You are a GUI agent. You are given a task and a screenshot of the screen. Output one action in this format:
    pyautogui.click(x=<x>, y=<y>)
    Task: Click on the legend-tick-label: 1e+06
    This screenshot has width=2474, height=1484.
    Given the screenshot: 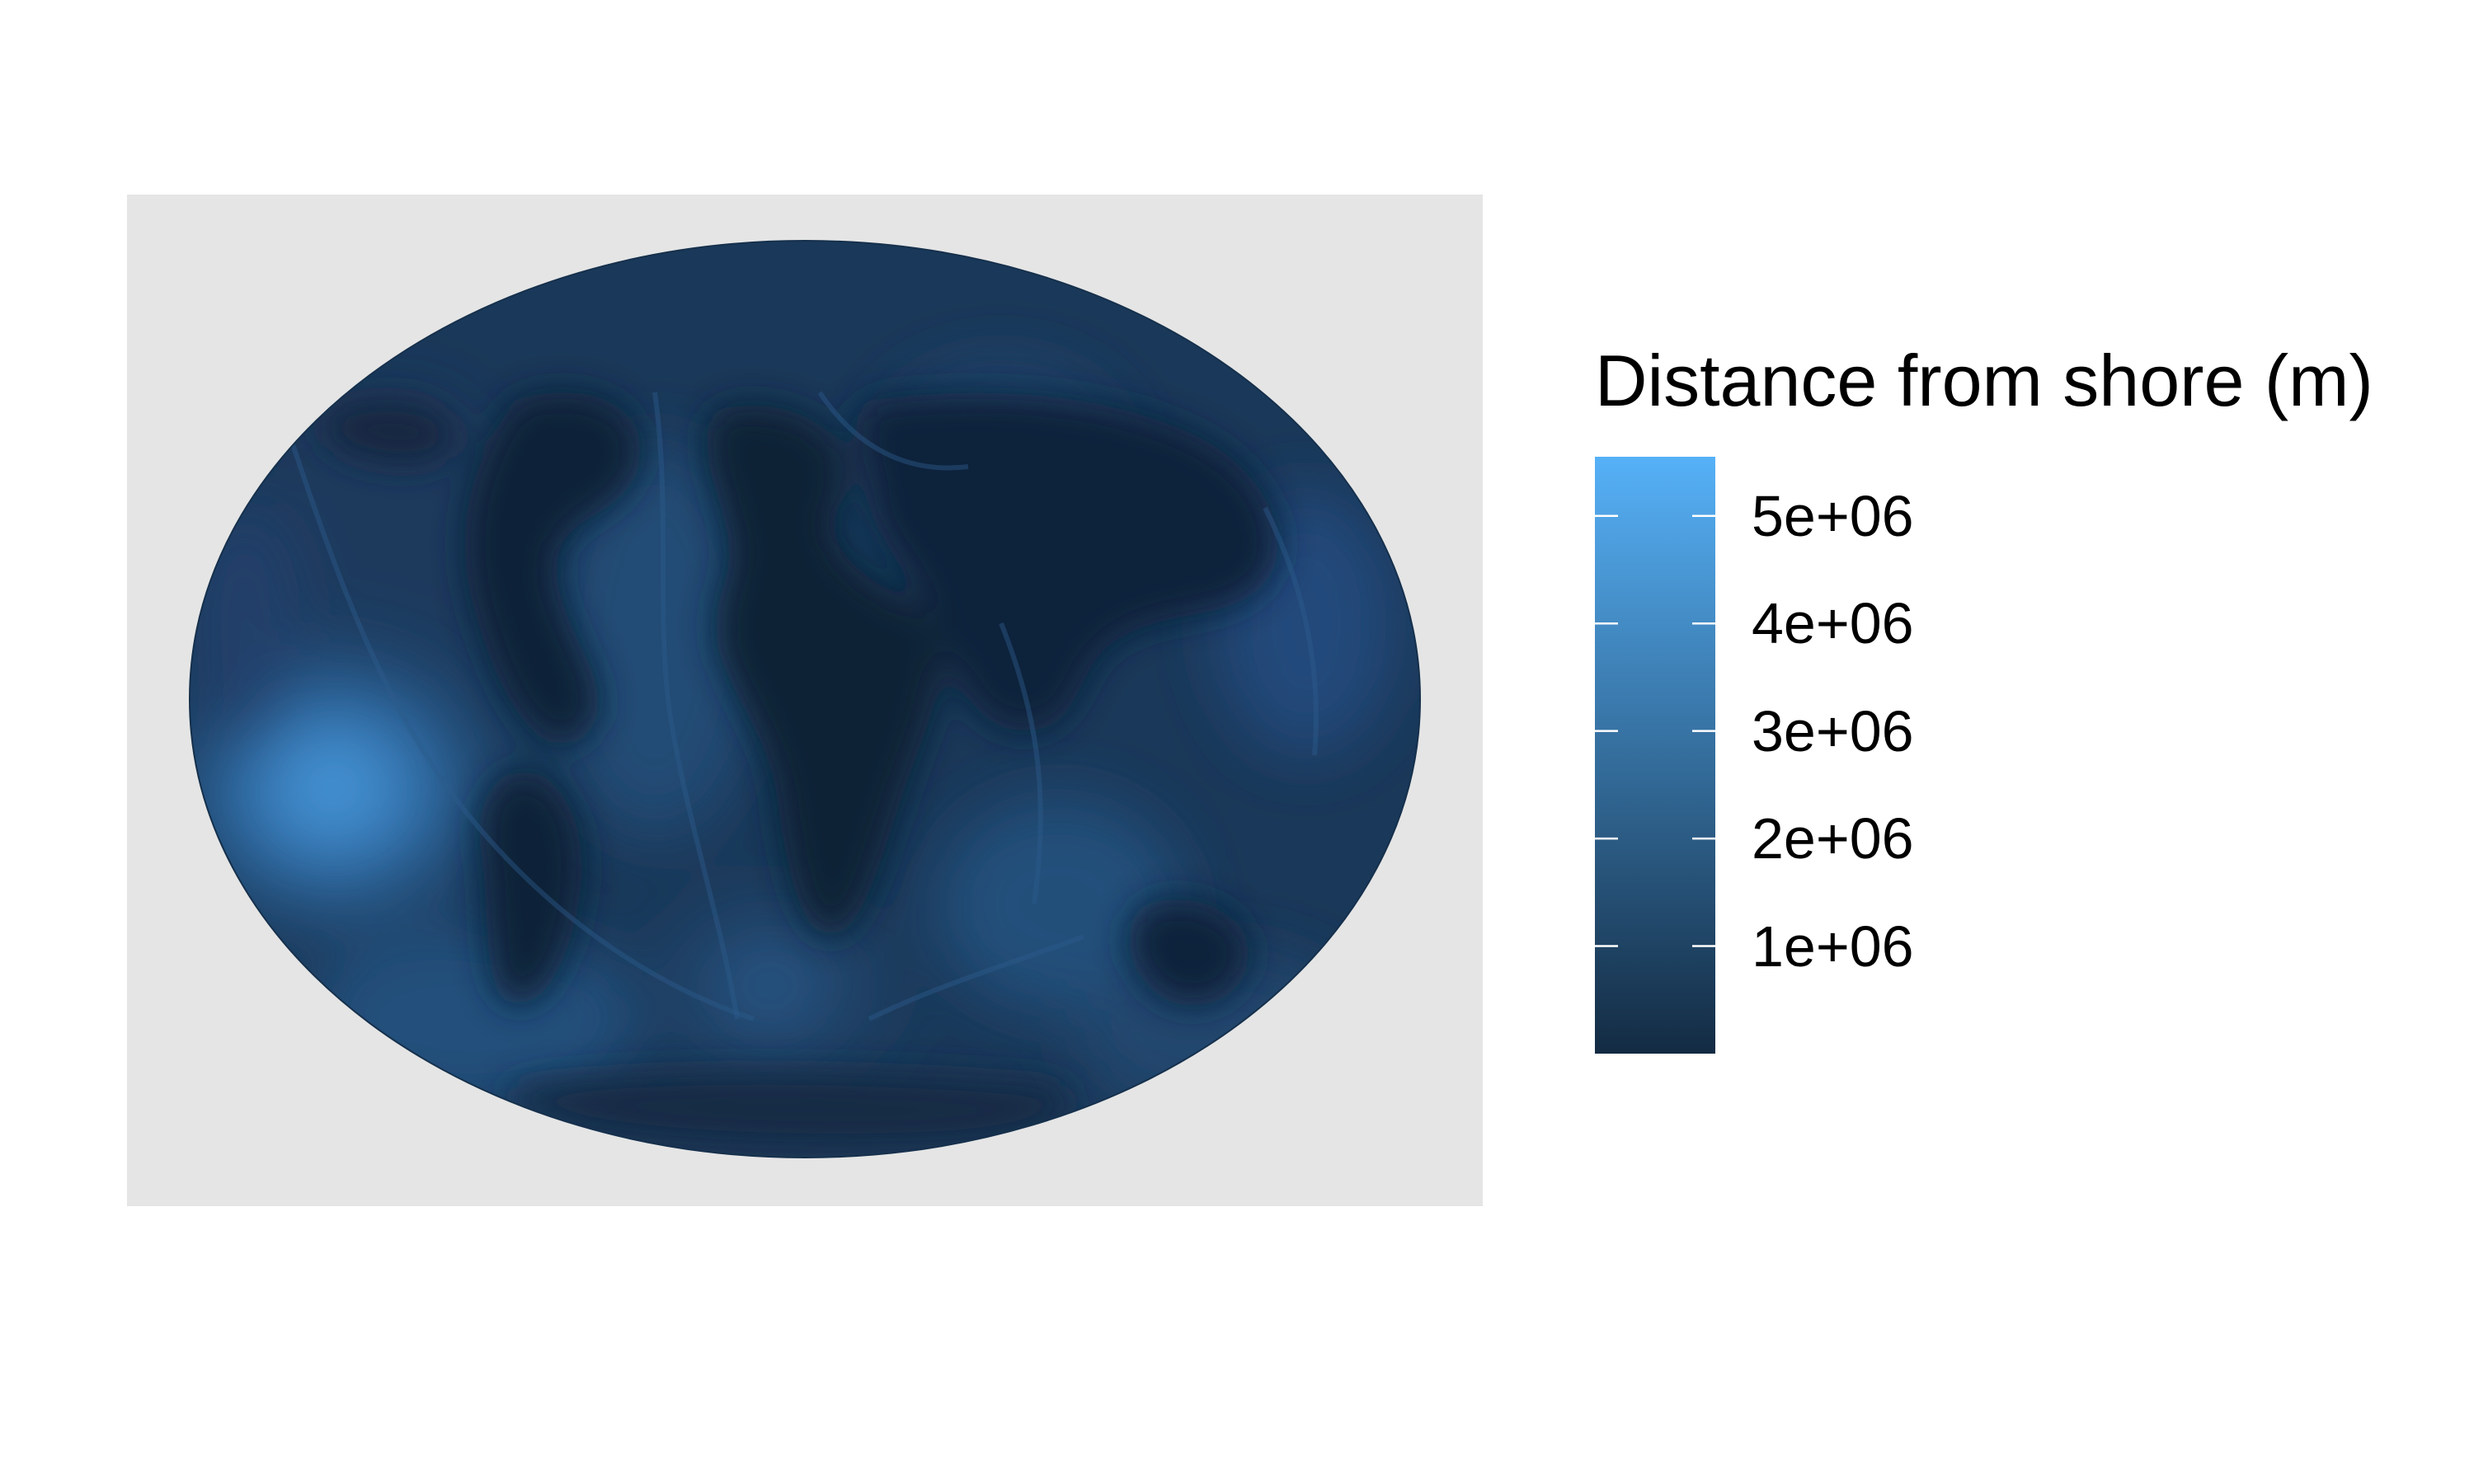 What is the action you would take?
    pyautogui.click(x=1833, y=946)
    